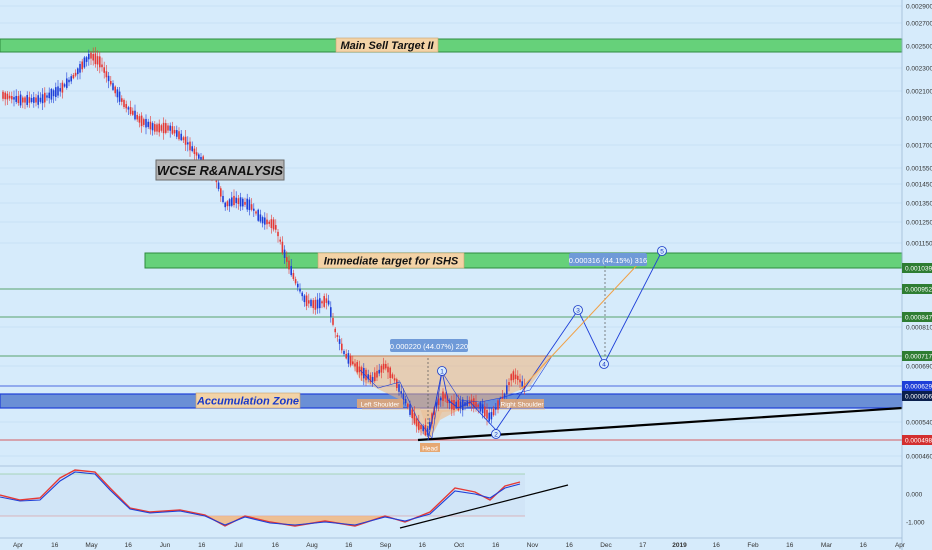 Image resolution: width=932 pixels, height=550 pixels. I want to click on time-tick-label: Sep, so click(386, 545).